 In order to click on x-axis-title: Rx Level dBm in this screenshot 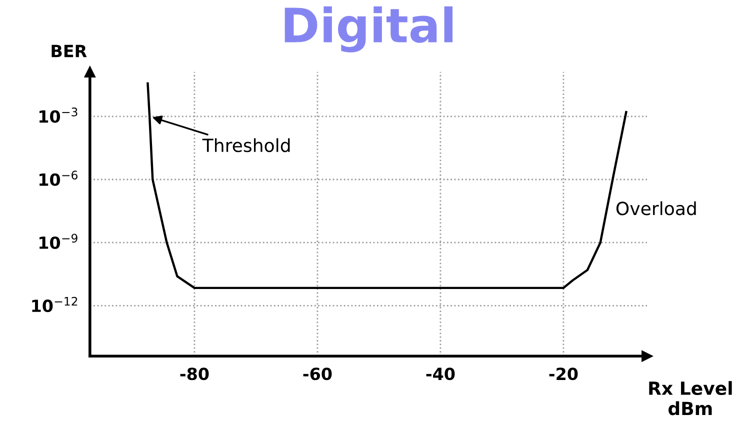, I will do `click(690, 398)`.